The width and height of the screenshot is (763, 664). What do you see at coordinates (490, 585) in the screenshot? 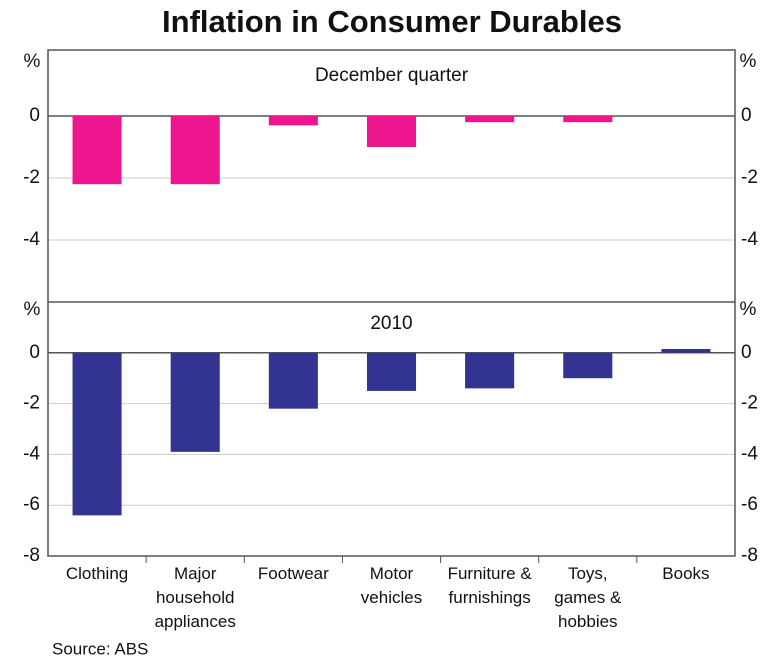
I see `x-tick-label: Furniture & furnishings` at bounding box center [490, 585].